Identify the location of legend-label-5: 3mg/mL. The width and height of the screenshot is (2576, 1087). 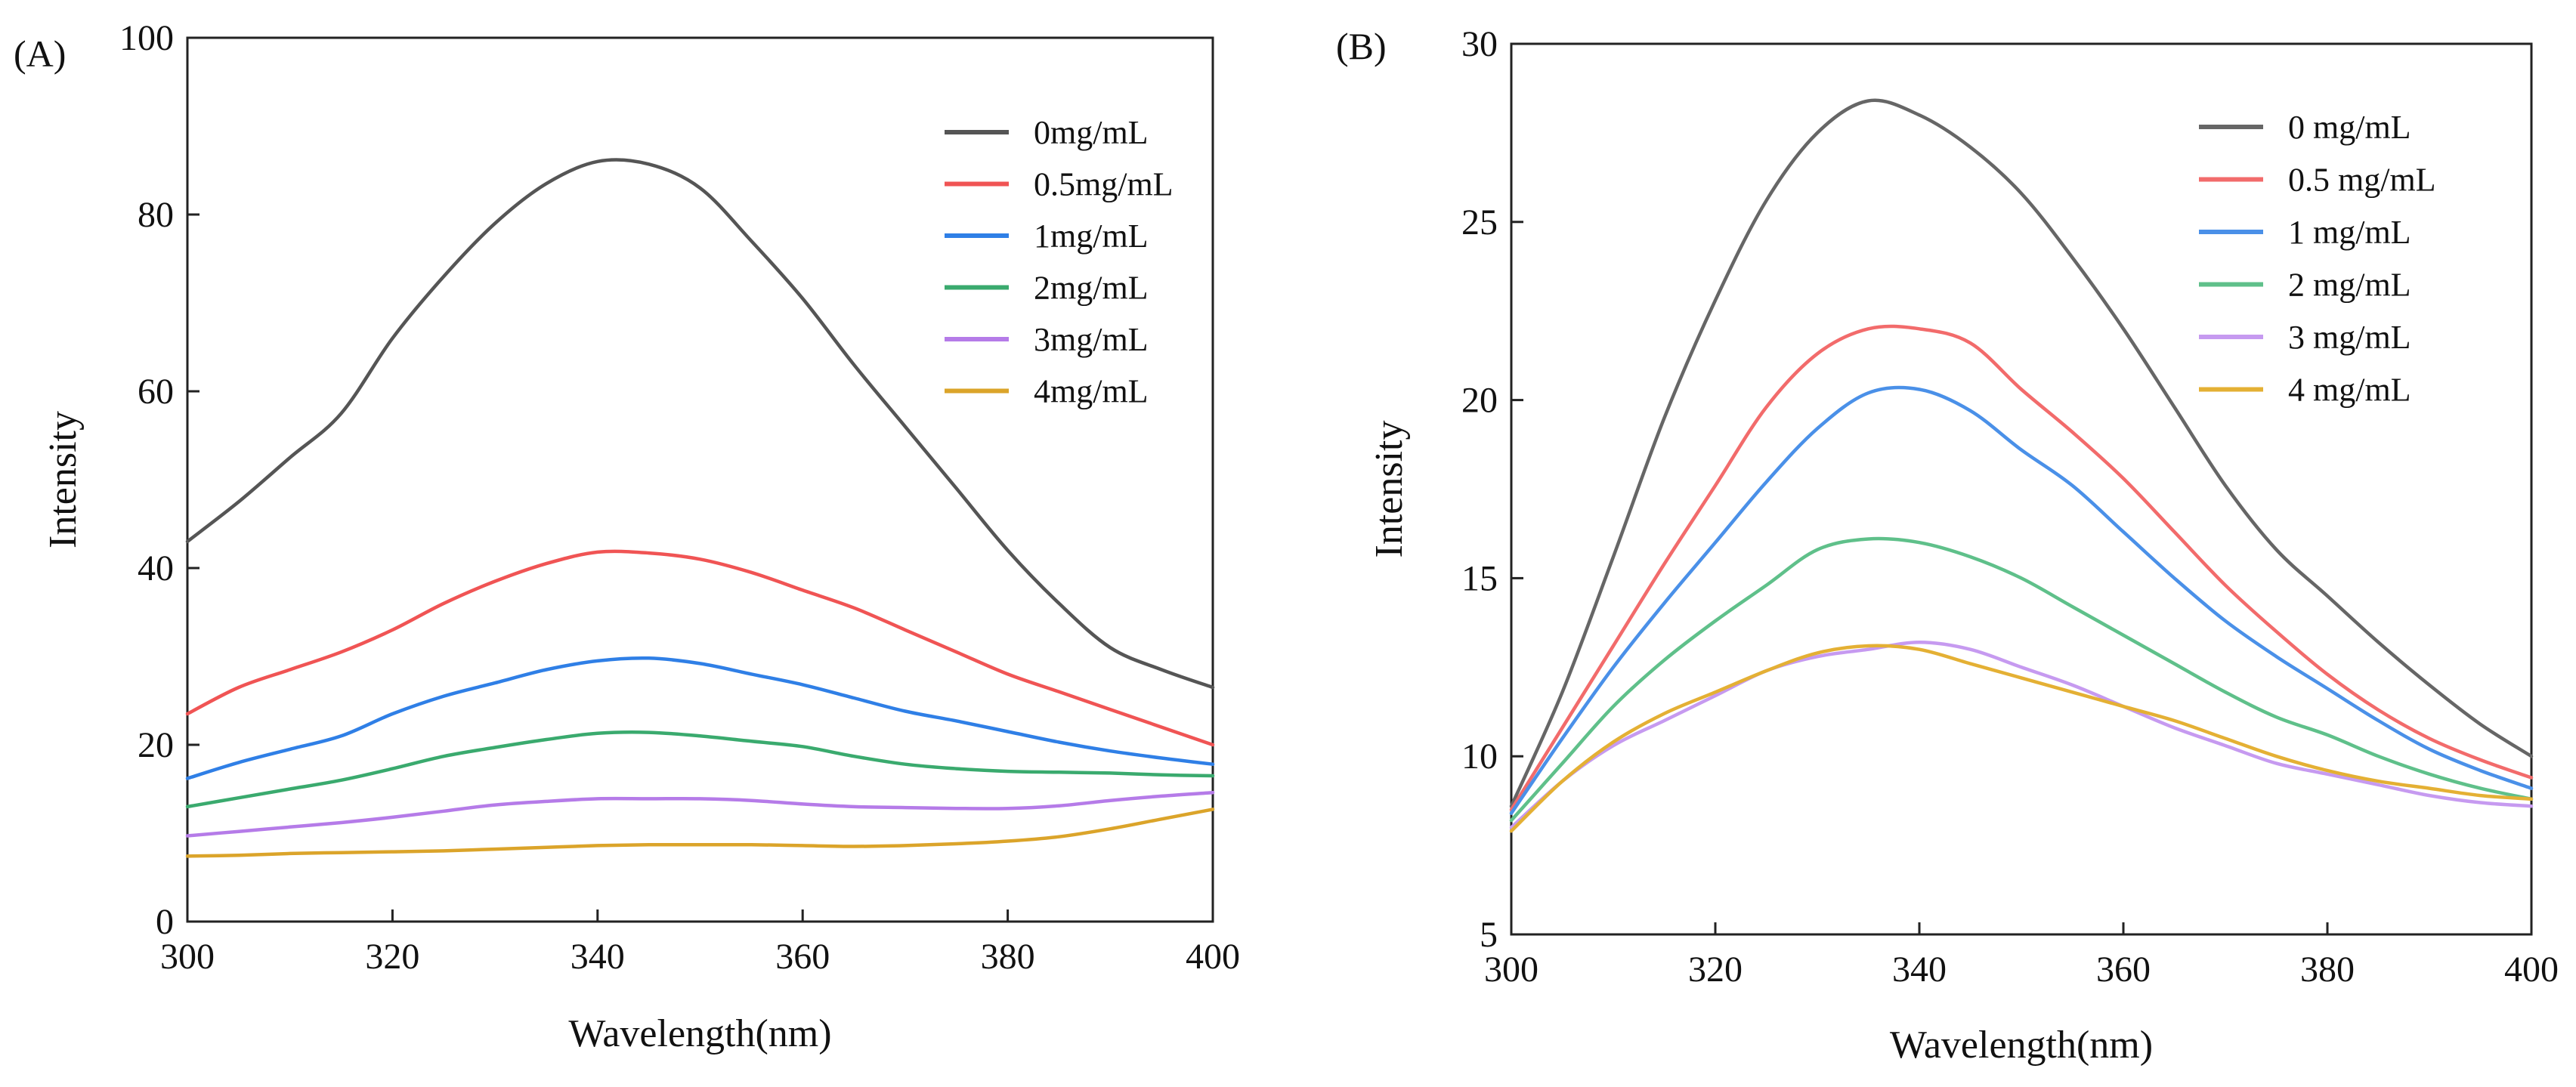
(1091, 339).